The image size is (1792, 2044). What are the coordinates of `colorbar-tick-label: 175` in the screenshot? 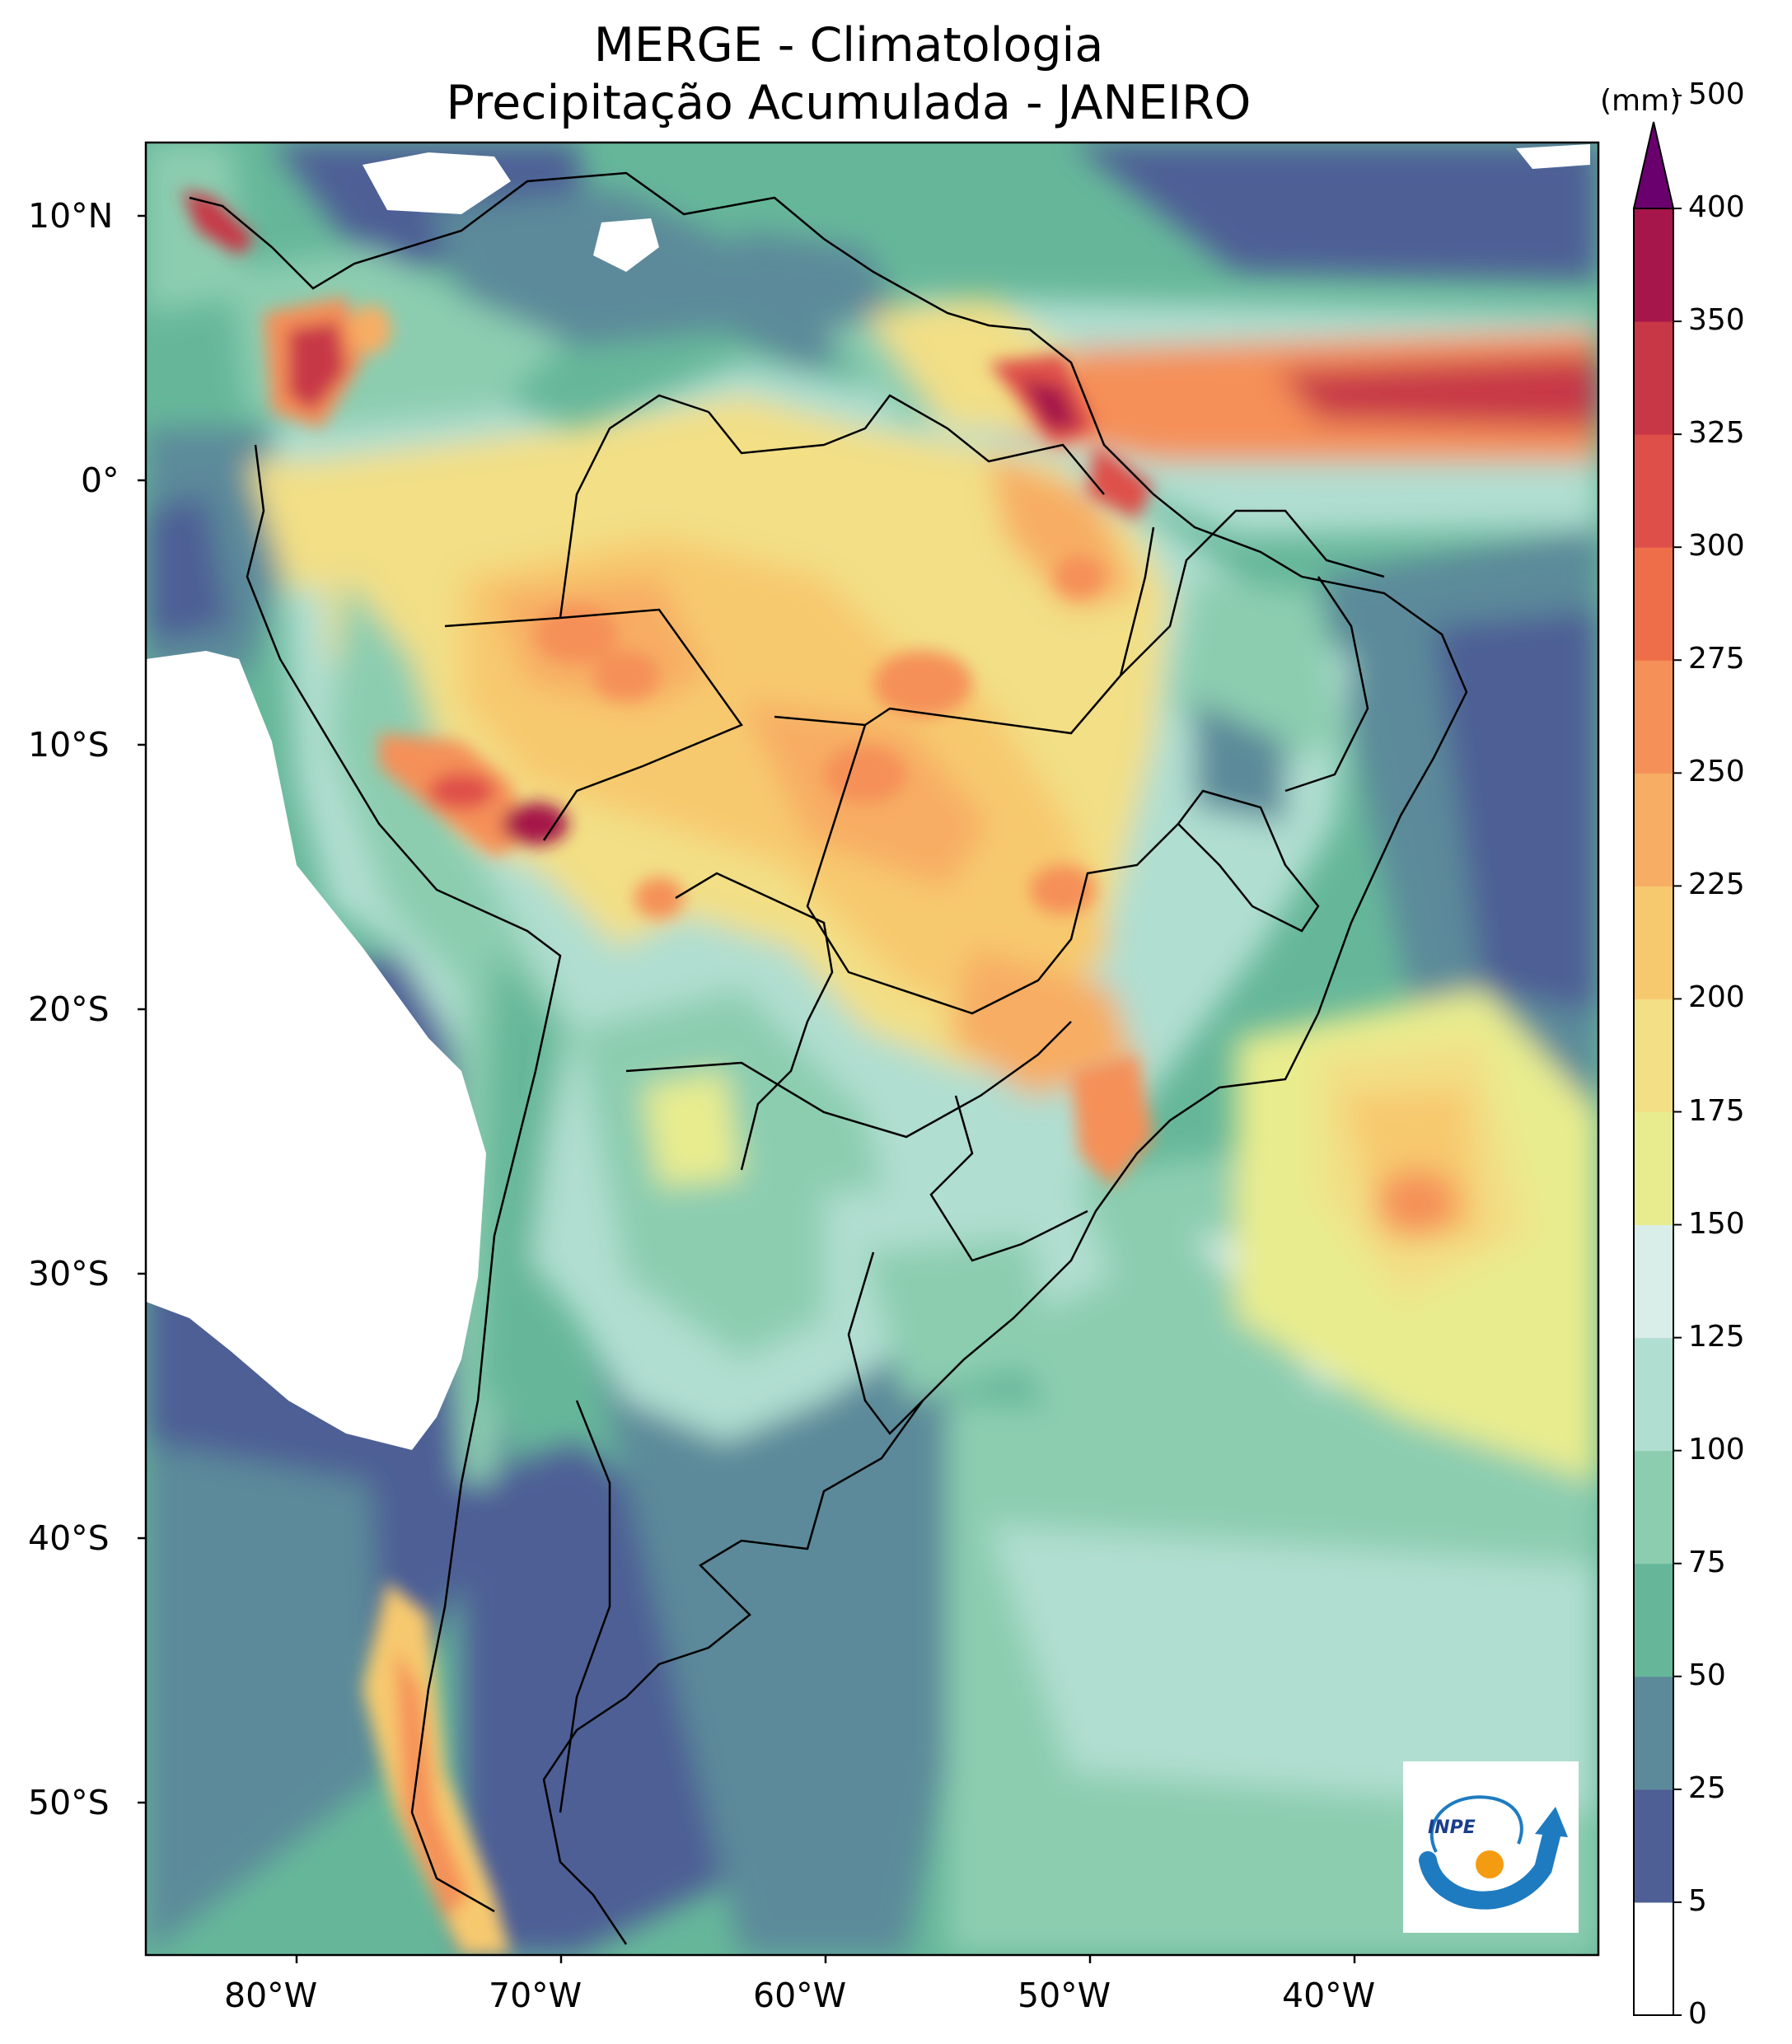 It's located at (1717, 1110).